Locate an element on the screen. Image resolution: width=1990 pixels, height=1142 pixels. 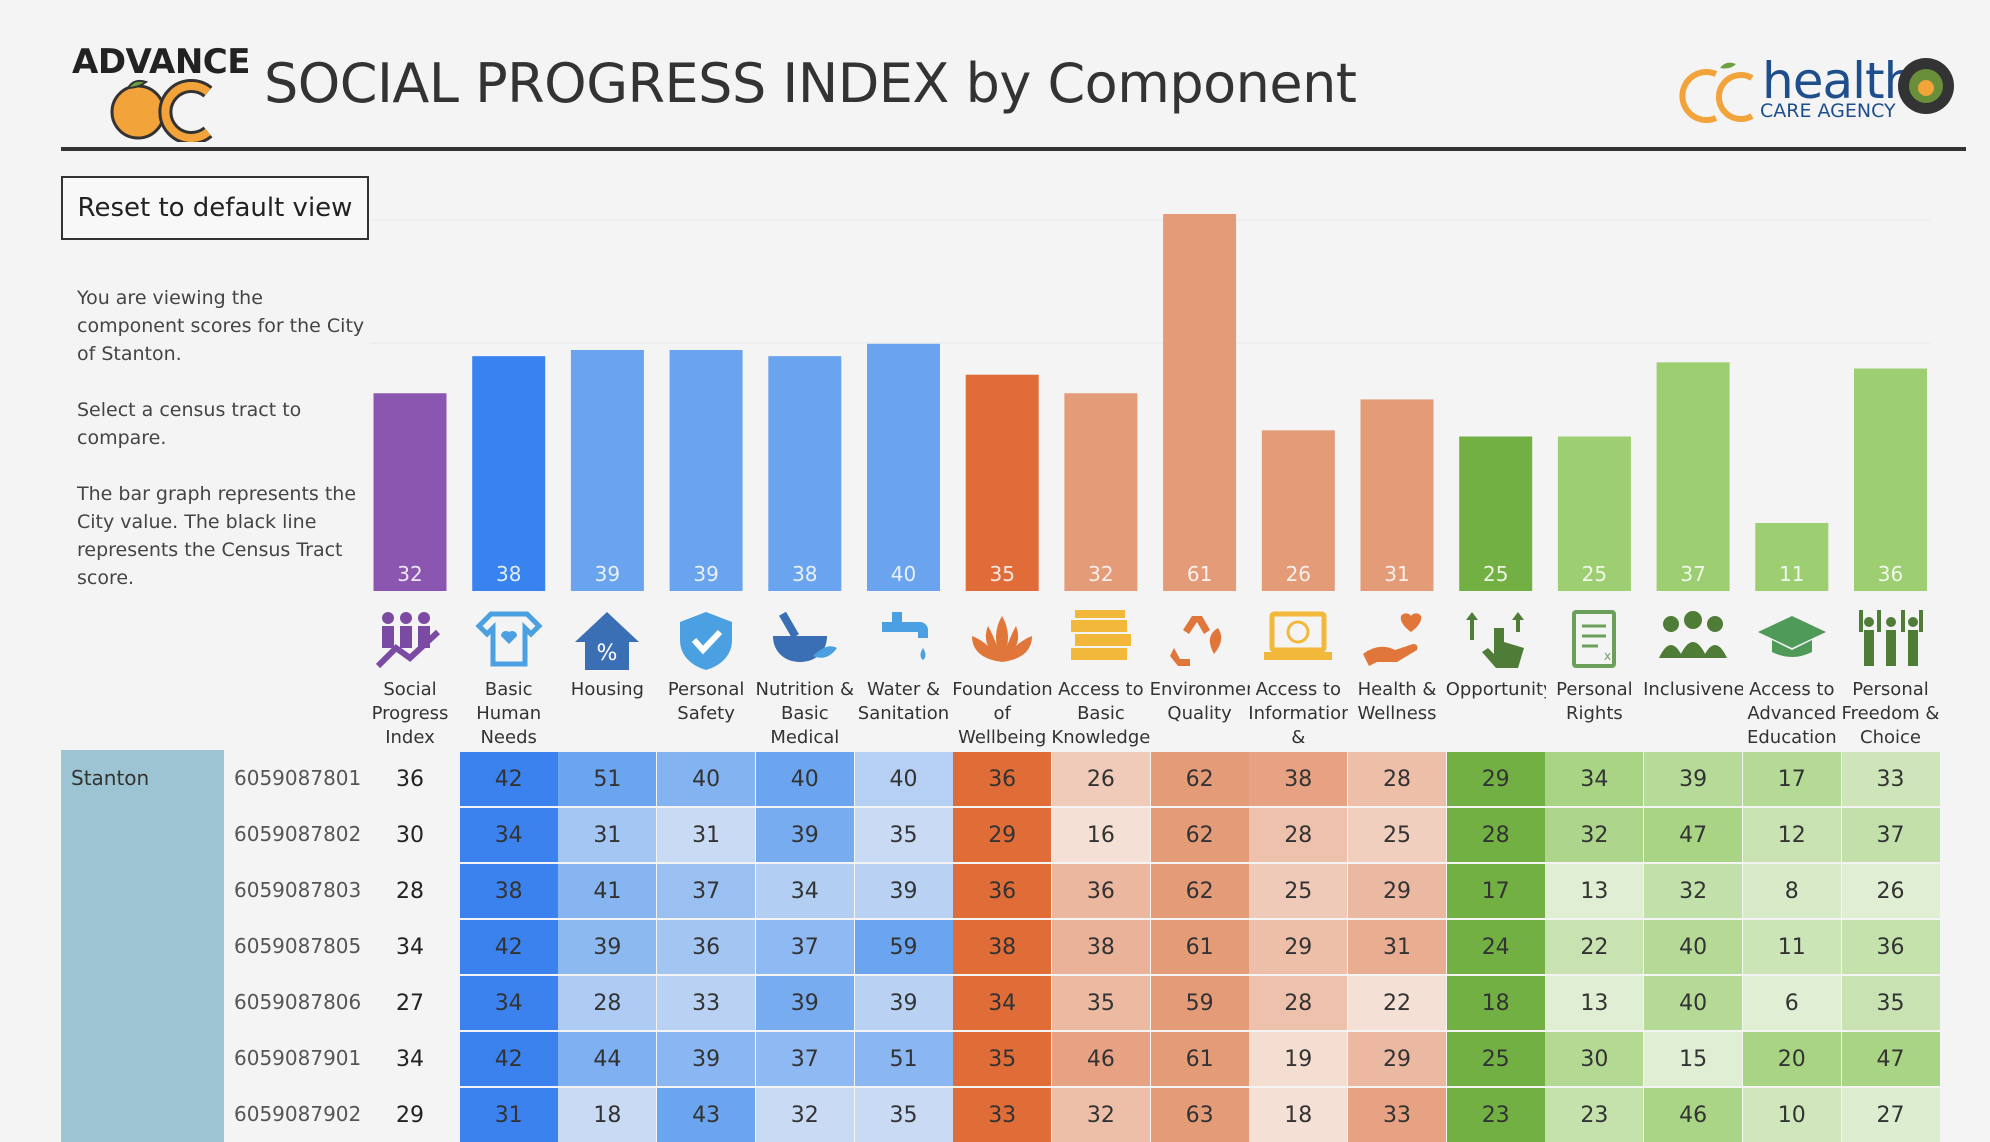
table-cell: 19 is located at coordinates (1298, 1059).